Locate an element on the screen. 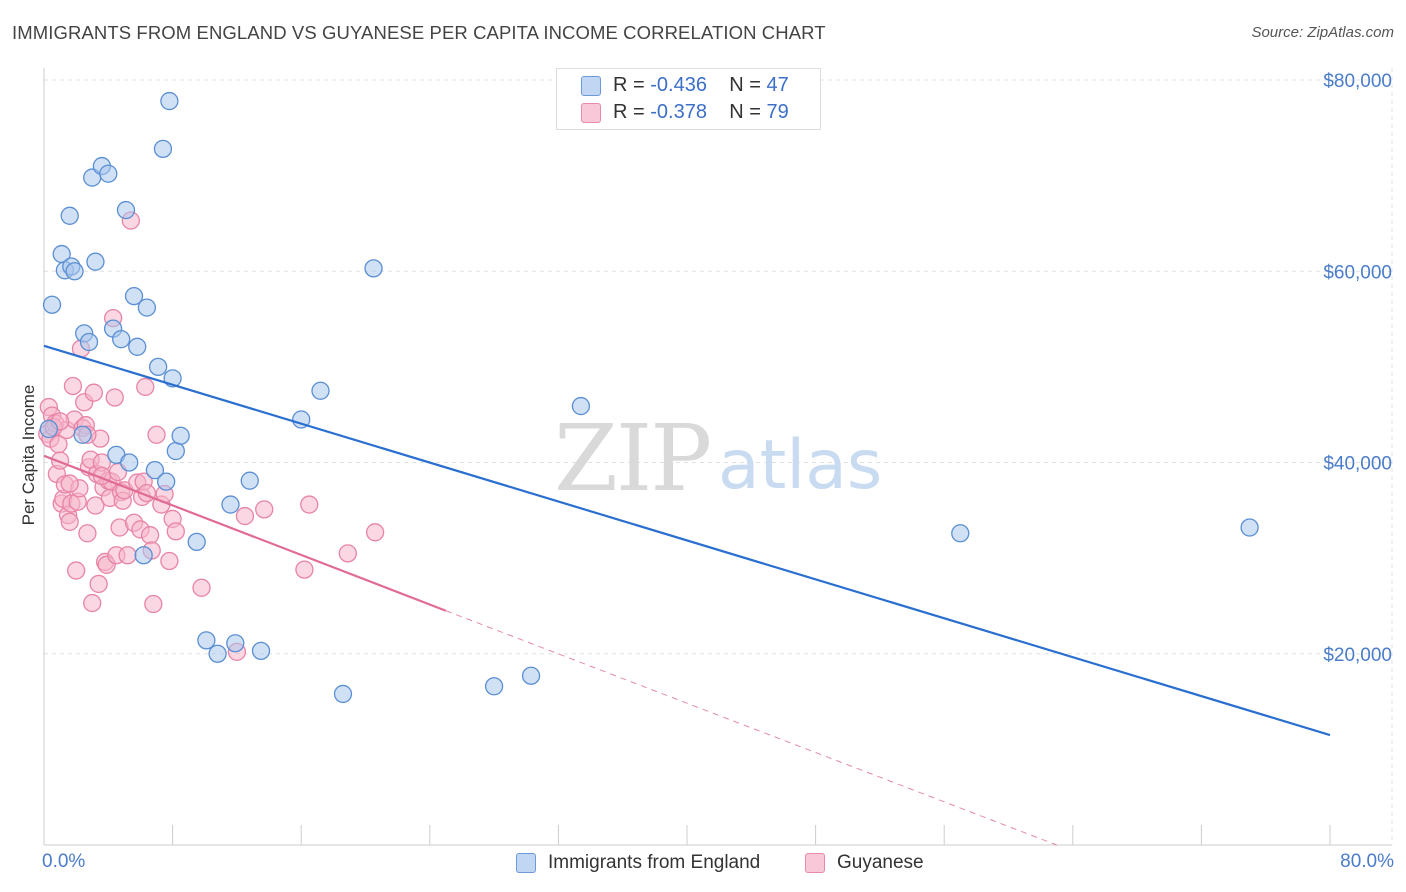  guyanese-n-value: 79 is located at coordinates (777, 112).